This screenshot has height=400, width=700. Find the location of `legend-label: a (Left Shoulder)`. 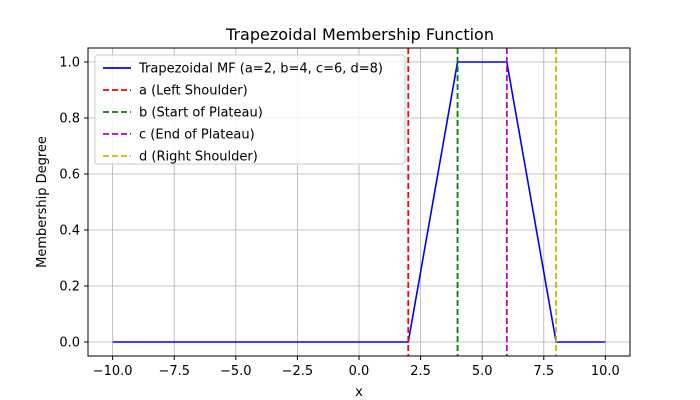

legend-label: a (Left Shoulder) is located at coordinates (193, 91).